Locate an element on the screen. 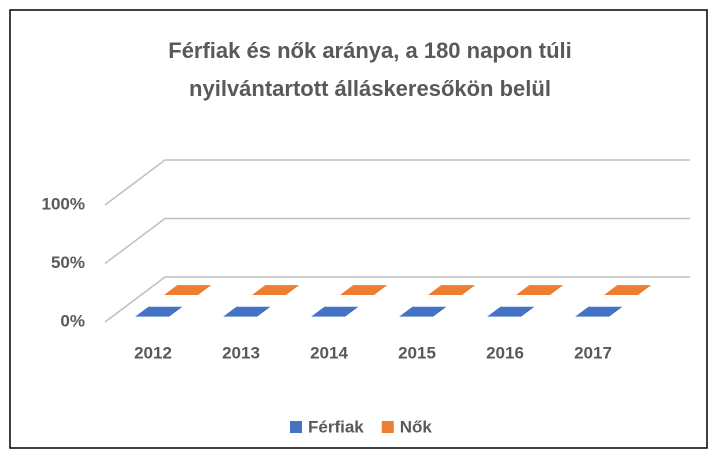 The width and height of the screenshot is (718, 459). y-tick-label: 0% is located at coordinates (72, 320).